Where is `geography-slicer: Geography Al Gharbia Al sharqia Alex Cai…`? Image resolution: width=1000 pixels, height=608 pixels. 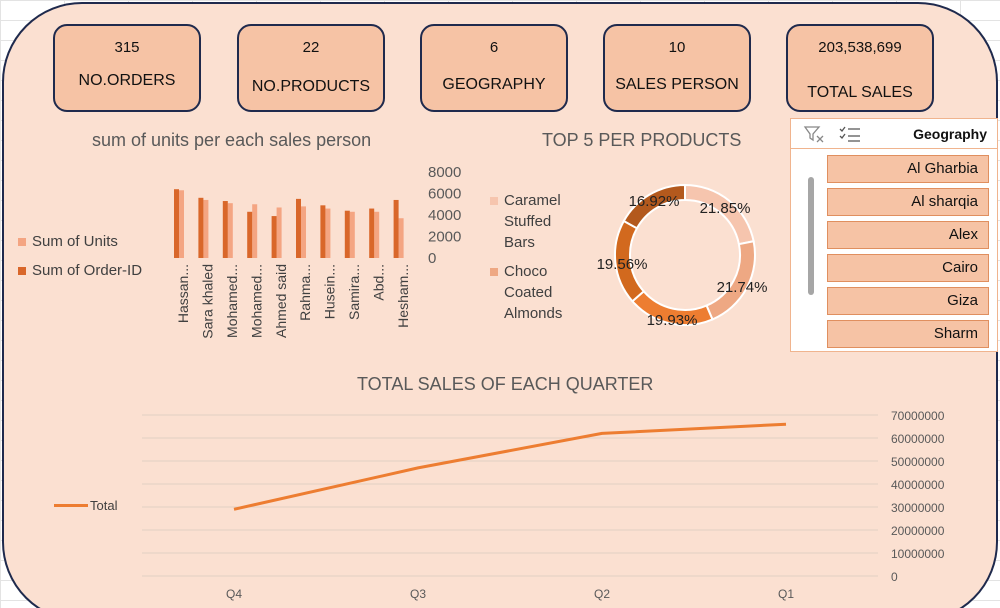 geography-slicer: Geography Al Gharbia Al sharqia Alex Cai… is located at coordinates (894, 235).